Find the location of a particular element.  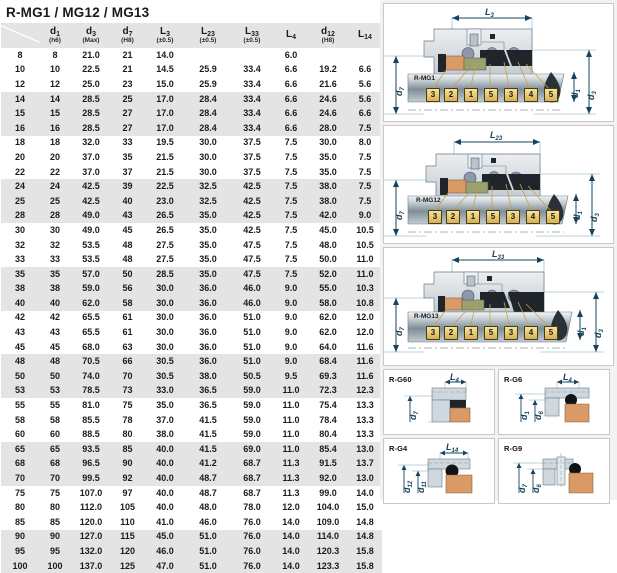

table-row: 48 48 70.5 66 30.5 36.0 51.0 9.0 68.4 11.6 is located at coordinates (191, 362).